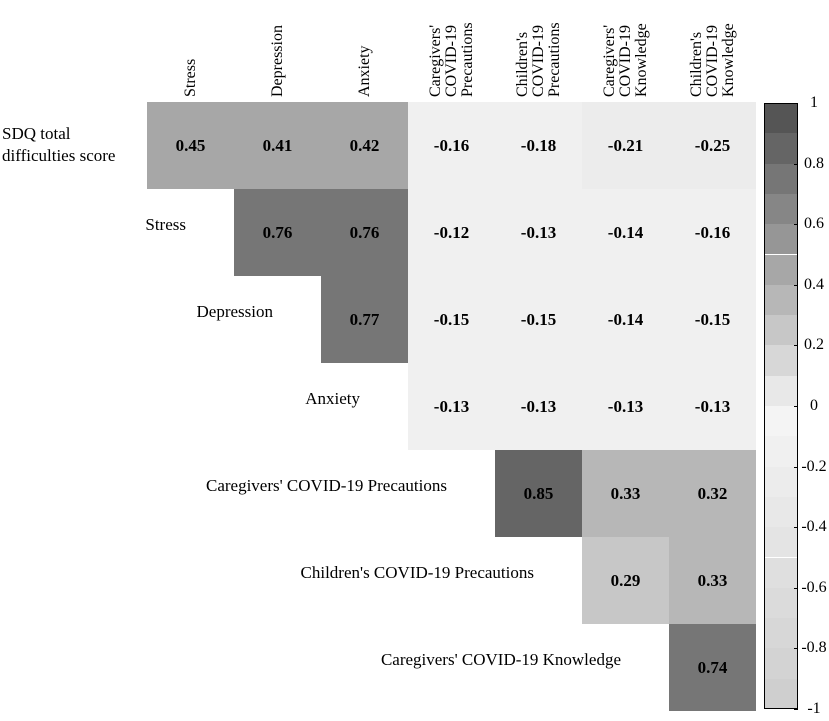  What do you see at coordinates (364, 71) in the screenshot?
I see `column-label: Anxiety` at bounding box center [364, 71].